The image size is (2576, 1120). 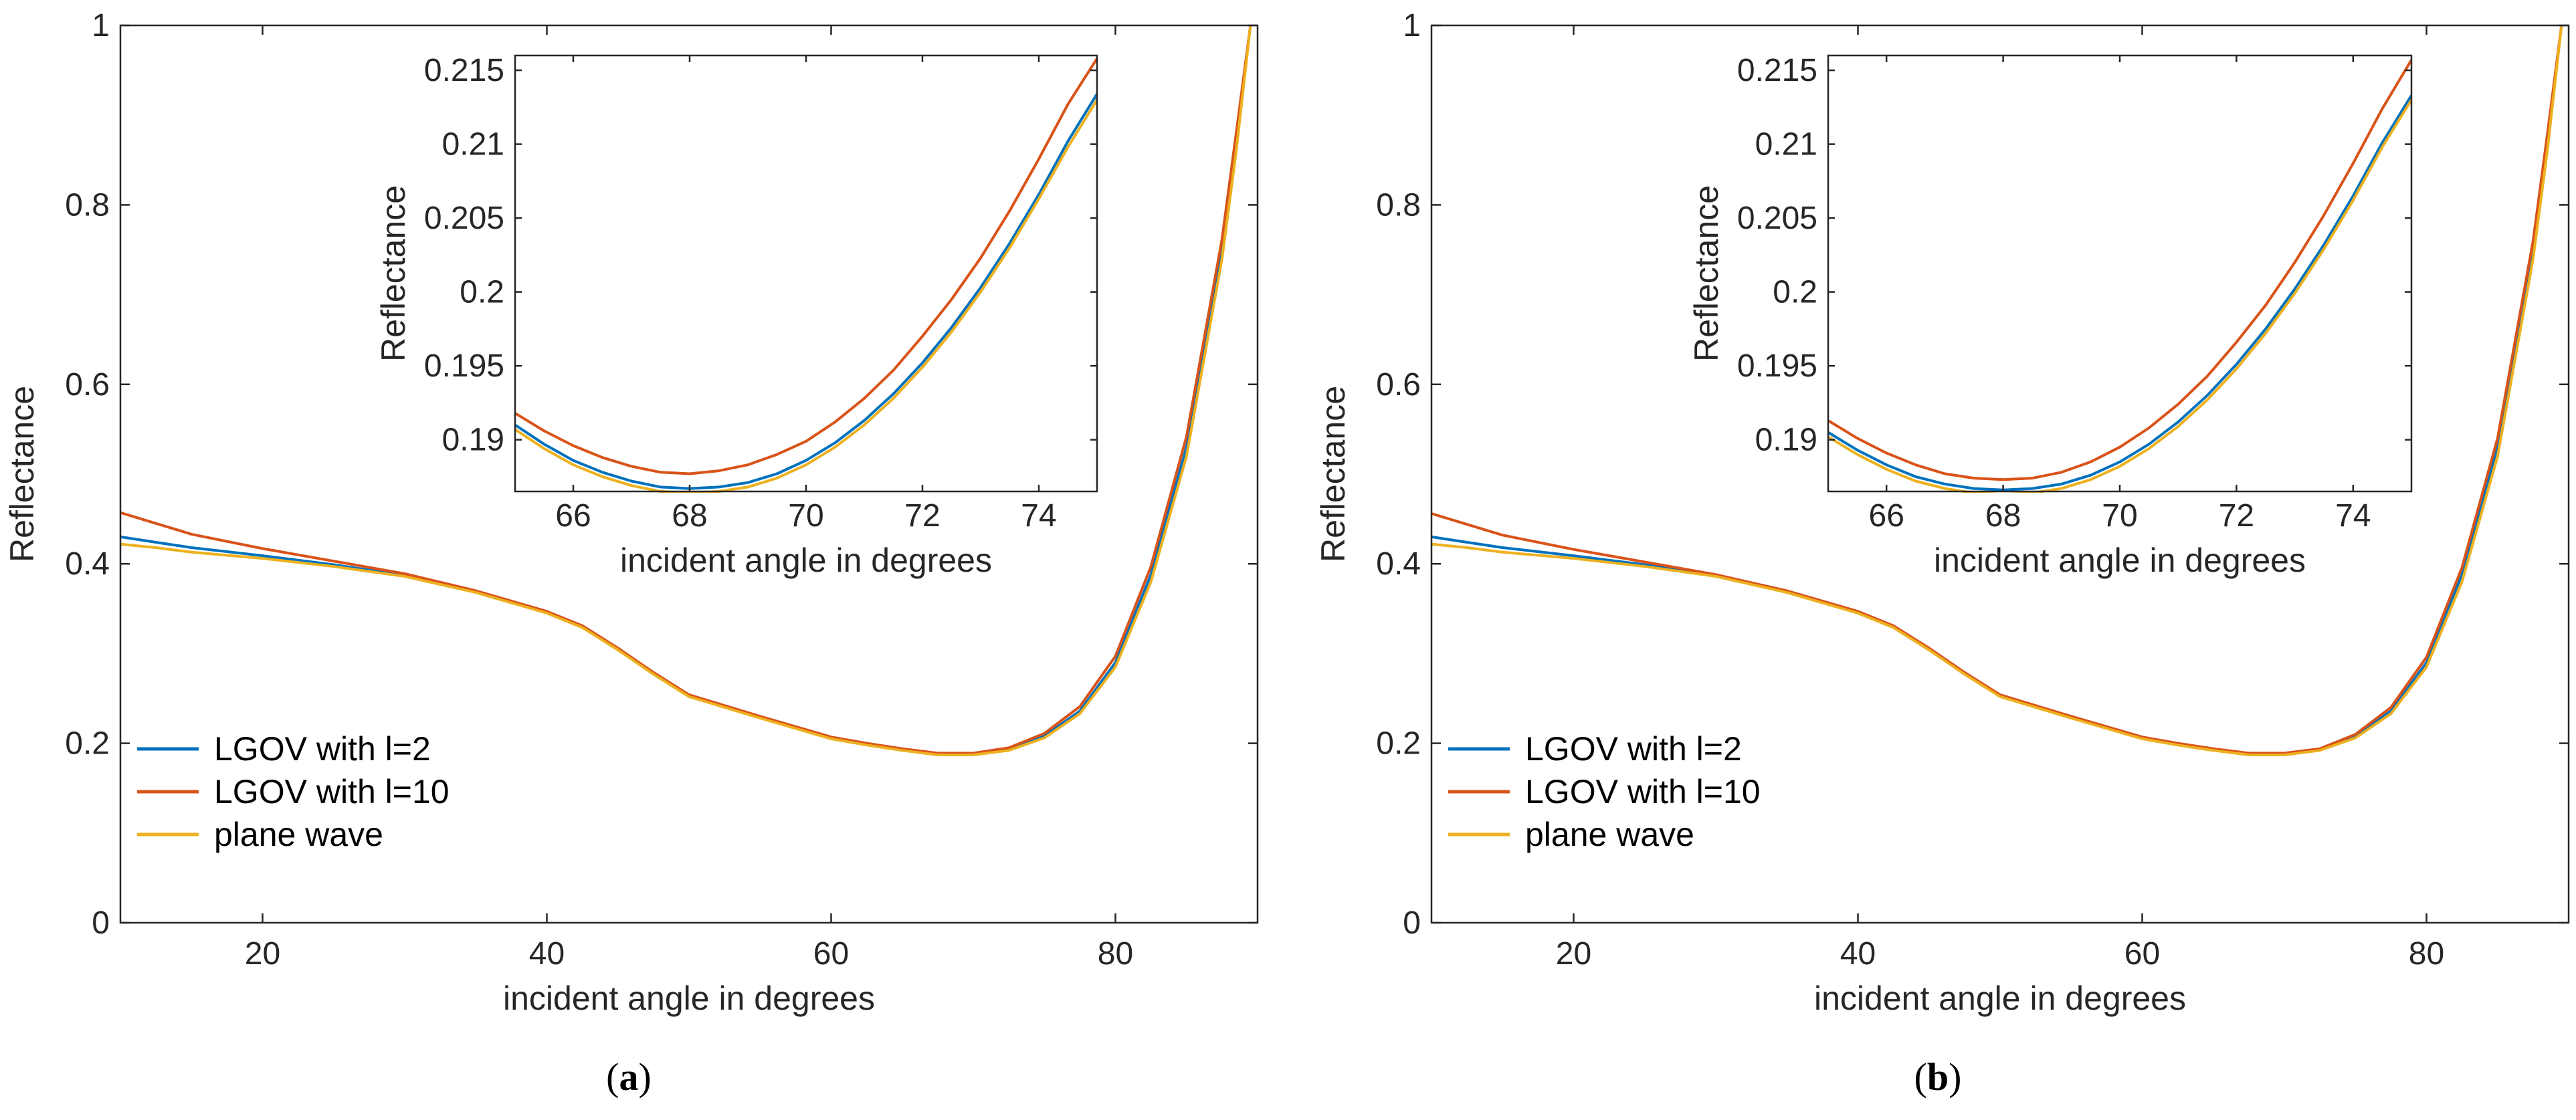 I want to click on panel-b-inset-xtick-label: 70, so click(x=2119, y=516).